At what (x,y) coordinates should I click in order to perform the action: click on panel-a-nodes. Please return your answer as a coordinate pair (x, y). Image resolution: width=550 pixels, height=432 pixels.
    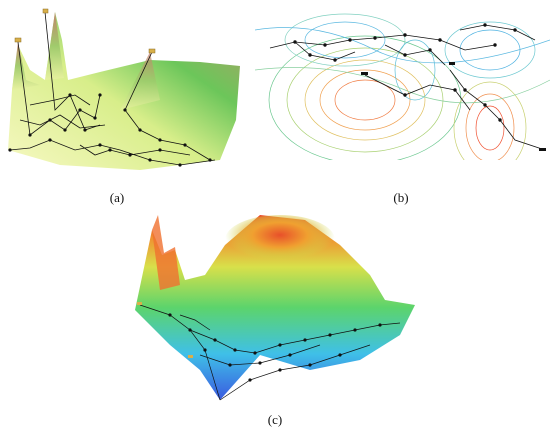
    Looking at the image, I should click on (110, 130).